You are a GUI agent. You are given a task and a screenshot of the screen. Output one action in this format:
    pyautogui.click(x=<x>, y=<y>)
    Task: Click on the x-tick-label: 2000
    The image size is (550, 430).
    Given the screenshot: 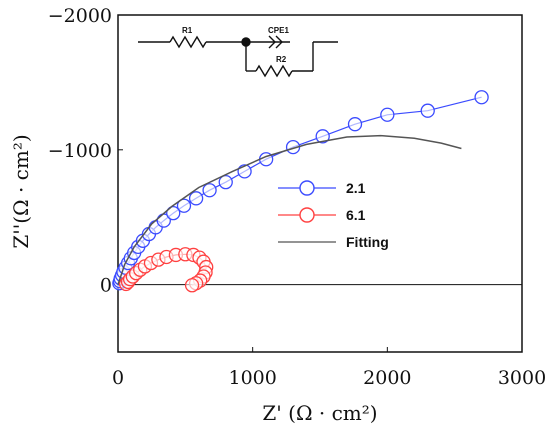 What is the action you would take?
    pyautogui.click(x=387, y=378)
    